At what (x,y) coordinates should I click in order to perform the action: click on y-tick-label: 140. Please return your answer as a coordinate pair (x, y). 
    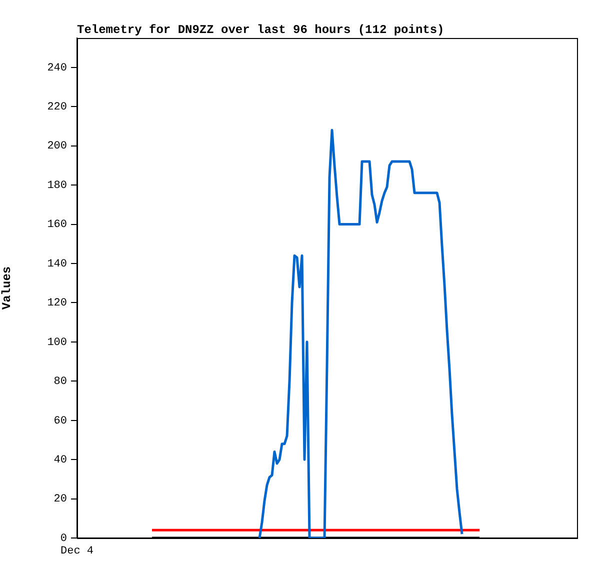
    Looking at the image, I should click on (57, 264).